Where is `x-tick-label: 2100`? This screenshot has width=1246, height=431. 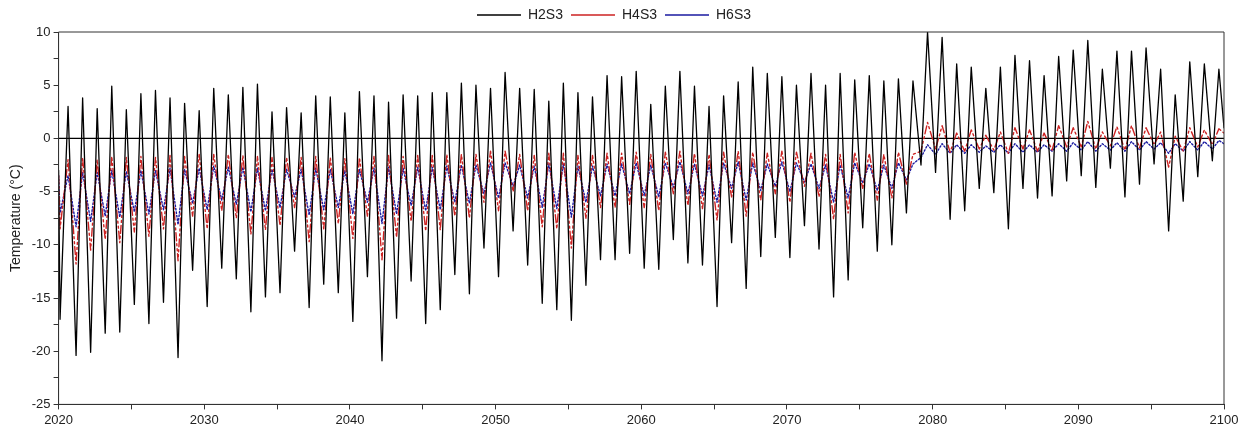
x-tick-label: 2100 is located at coordinates (1224, 419).